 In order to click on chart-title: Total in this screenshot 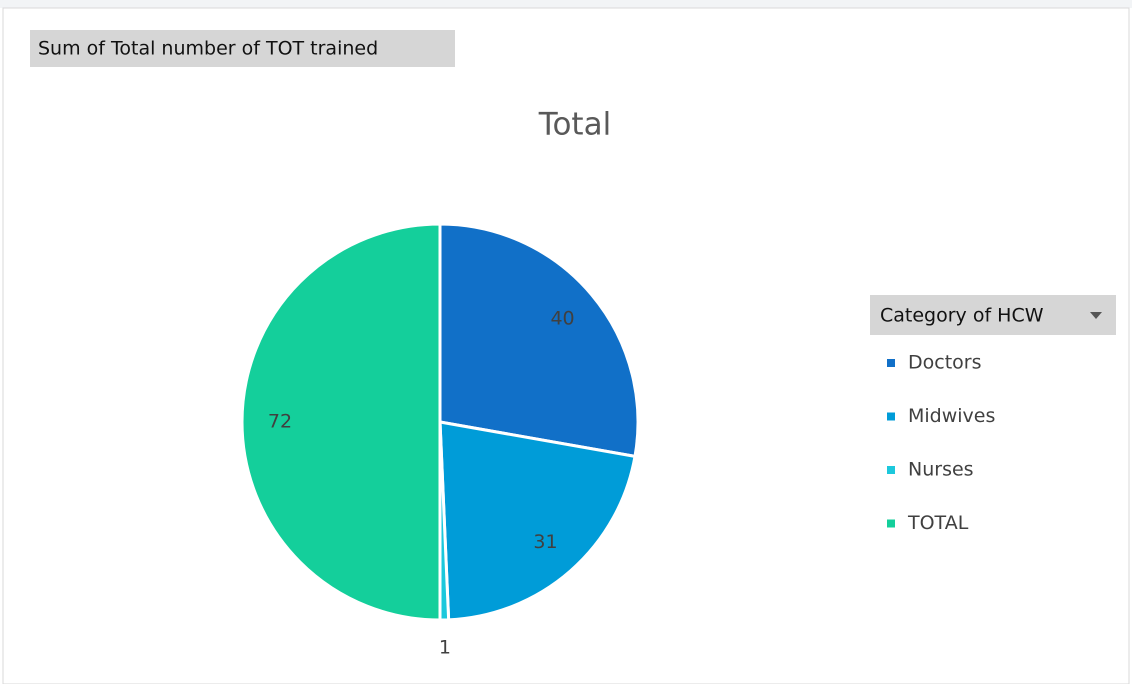, I will do `click(574, 125)`.